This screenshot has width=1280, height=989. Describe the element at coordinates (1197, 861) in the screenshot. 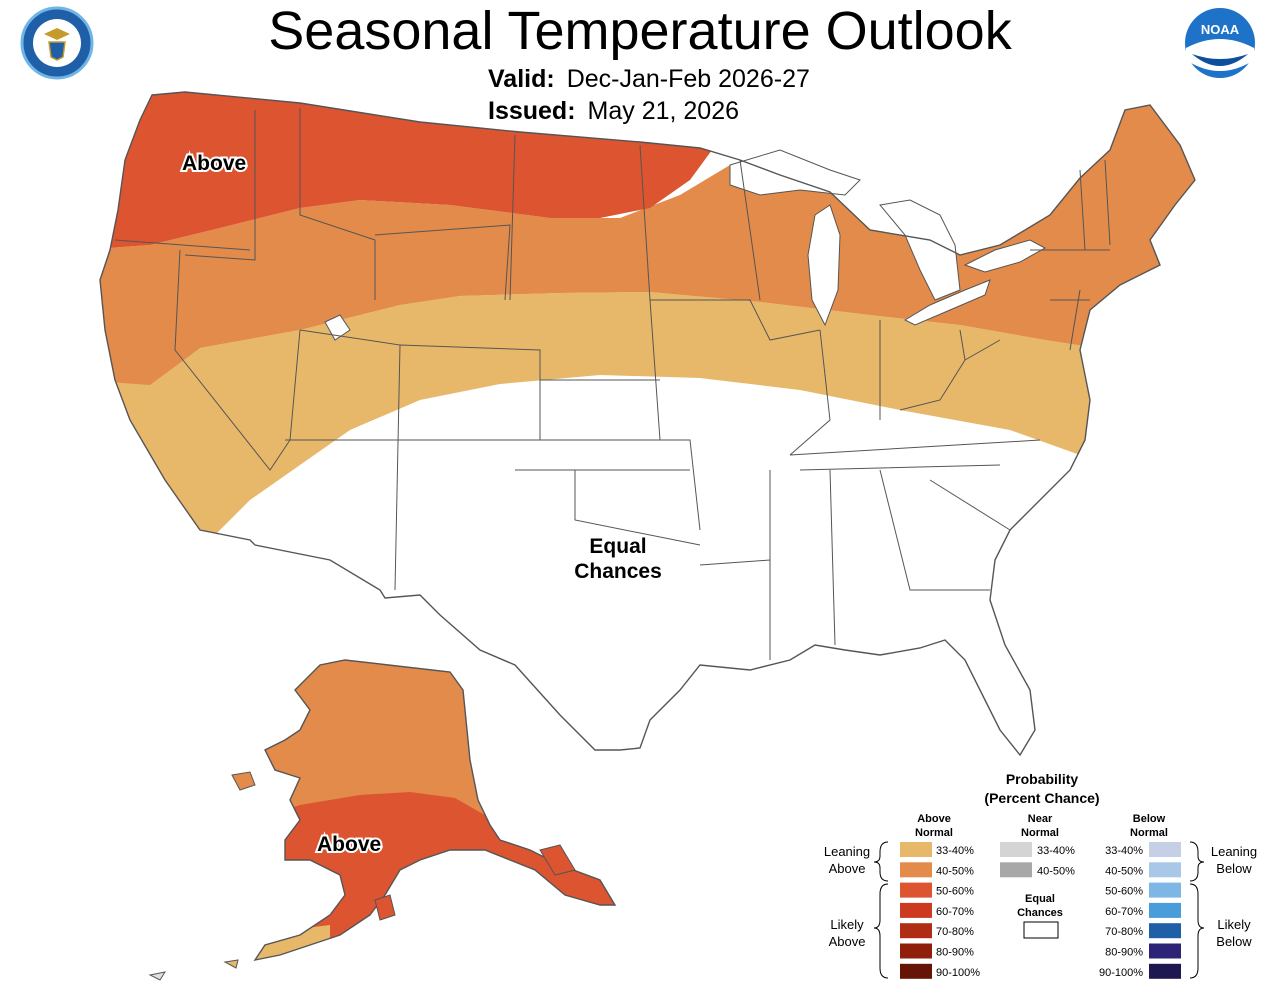

I see `leaning-below-brace` at that location.